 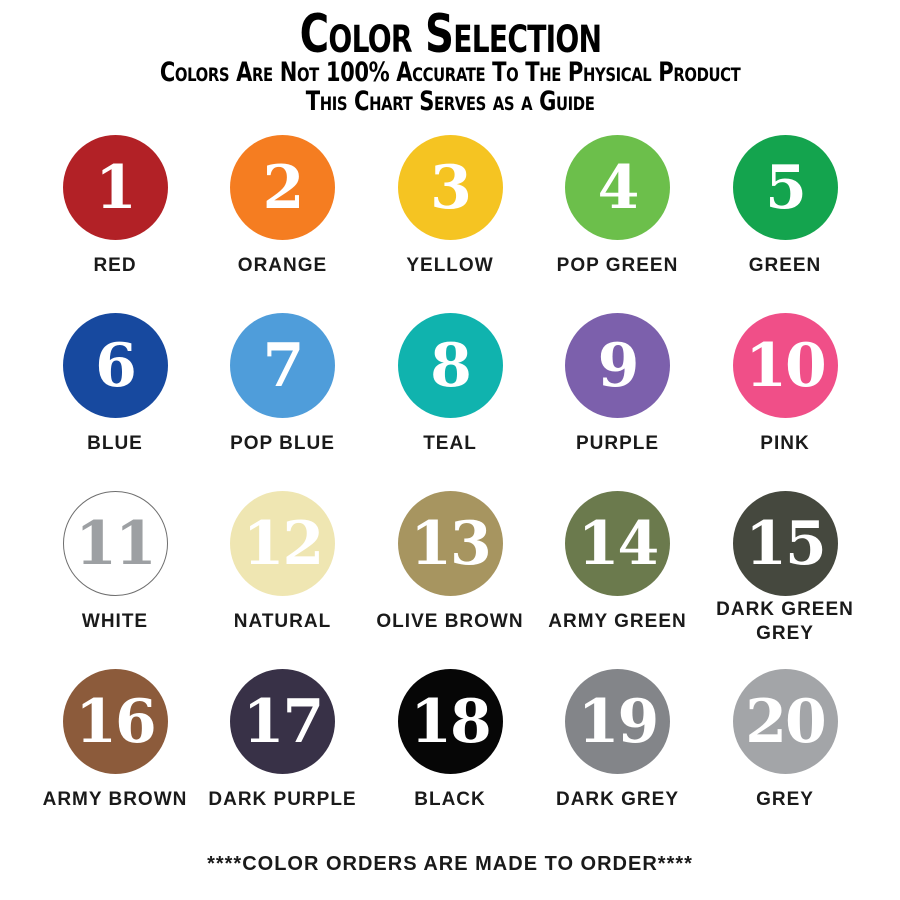 I want to click on footer: ****COLOR ORDERS ARE MADE TO ORDER****, so click(x=450, y=864).